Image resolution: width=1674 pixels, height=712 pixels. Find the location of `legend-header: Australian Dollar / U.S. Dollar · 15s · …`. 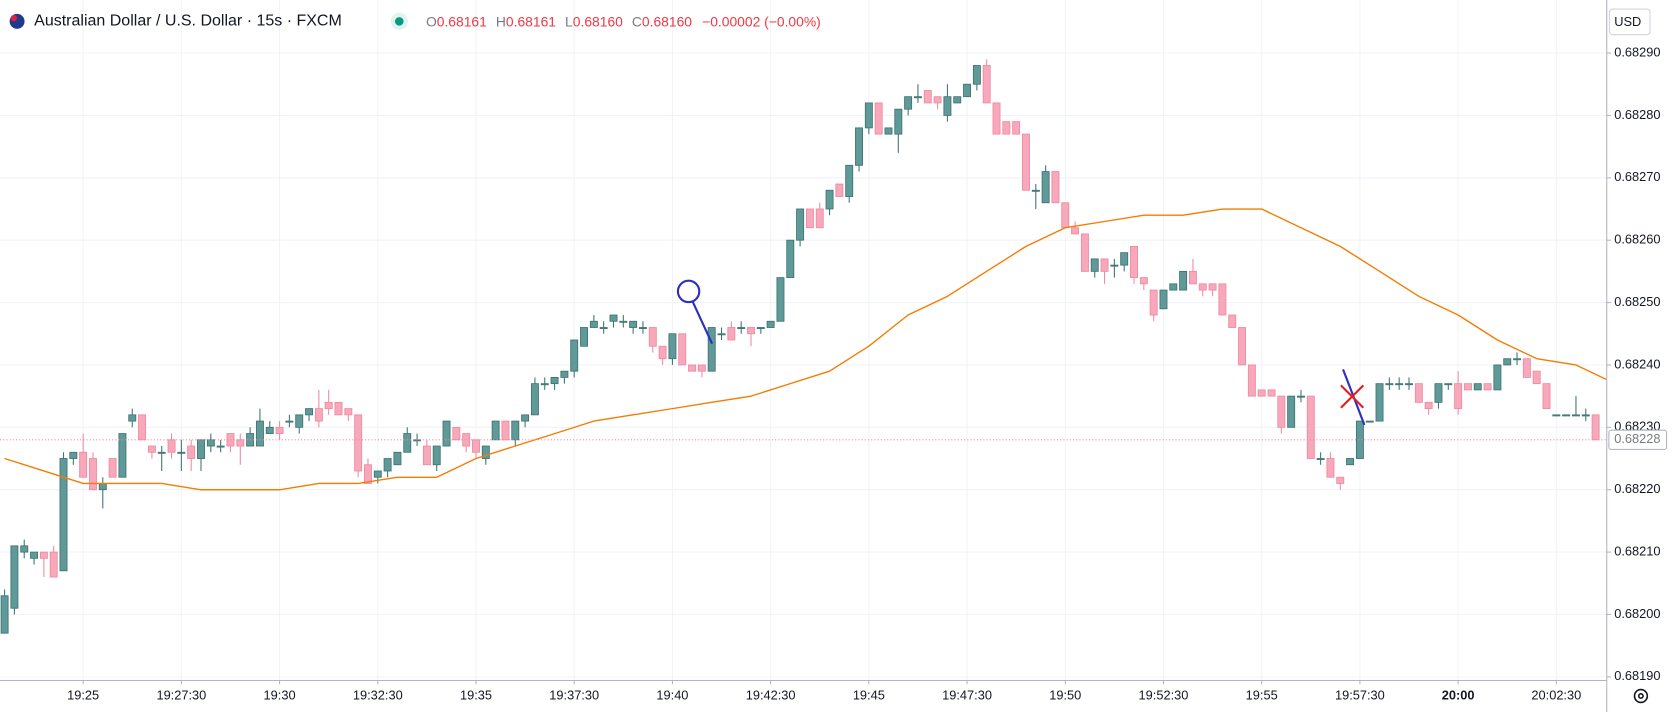

legend-header: Australian Dollar / U.S. Dollar · 15s · … is located at coordinates (415, 21).